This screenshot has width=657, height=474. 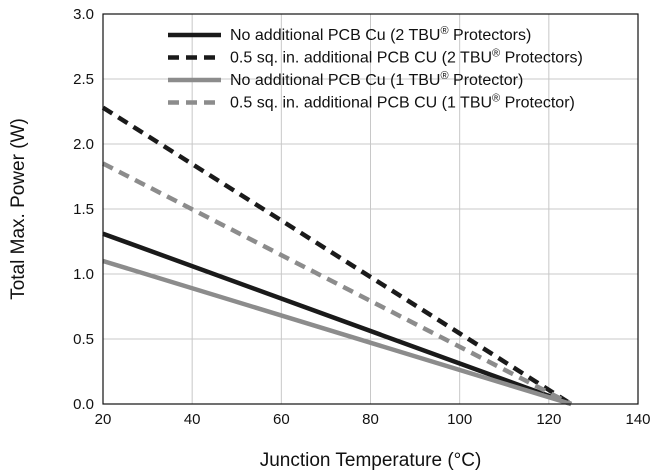 I want to click on x-tick-label: 120, so click(x=548, y=419).